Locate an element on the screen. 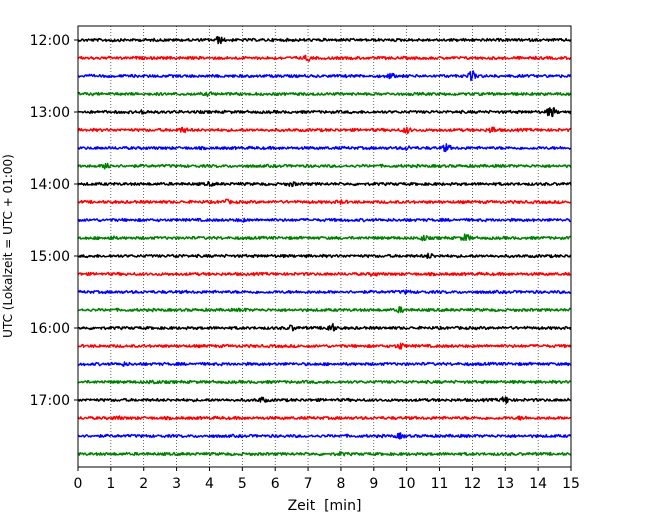 This screenshot has width=650, height=520. x-tick-label: 8 is located at coordinates (340, 484).